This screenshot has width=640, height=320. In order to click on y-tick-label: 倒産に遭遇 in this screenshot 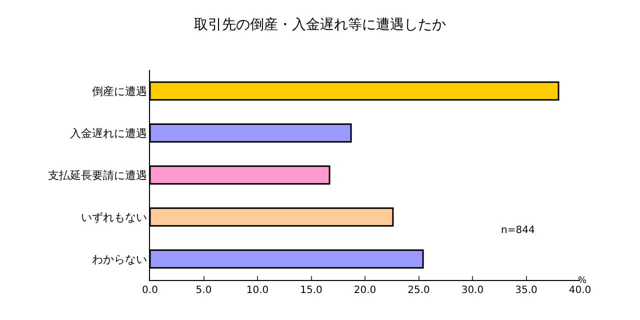, I will do `click(119, 91)`.